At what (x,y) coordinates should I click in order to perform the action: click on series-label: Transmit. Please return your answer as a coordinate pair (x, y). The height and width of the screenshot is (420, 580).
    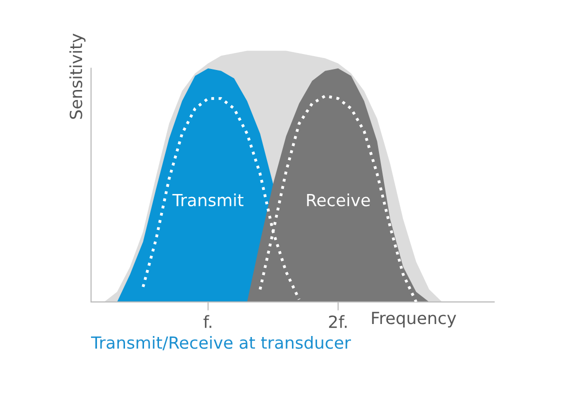
    Looking at the image, I should click on (208, 199).